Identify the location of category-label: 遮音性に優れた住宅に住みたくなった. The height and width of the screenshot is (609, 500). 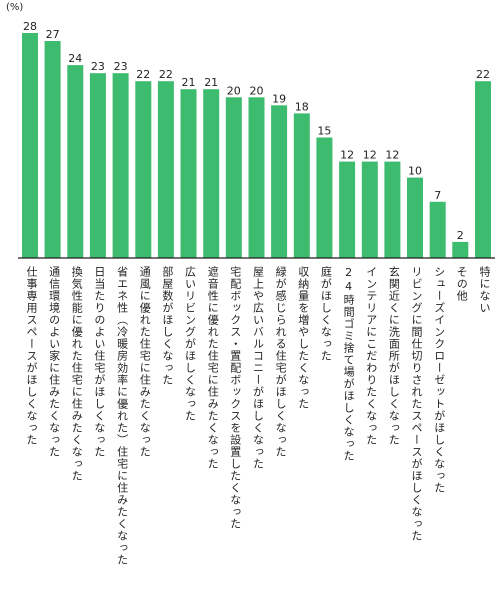
(213, 368).